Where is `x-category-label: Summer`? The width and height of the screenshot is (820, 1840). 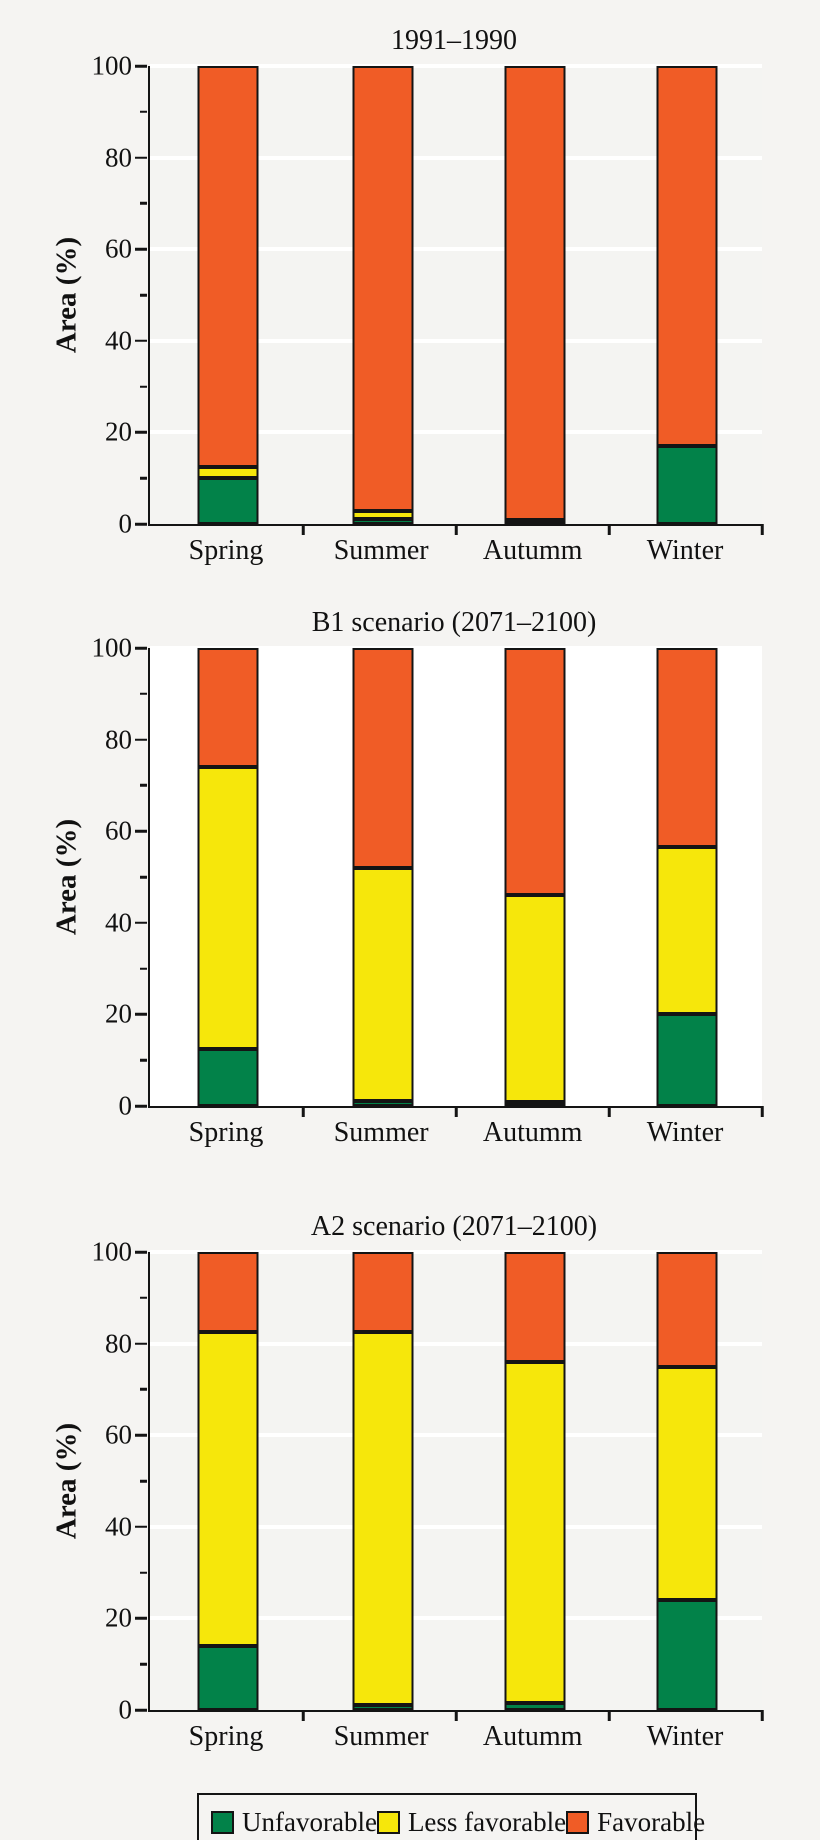
x-category-label: Summer is located at coordinates (381, 550).